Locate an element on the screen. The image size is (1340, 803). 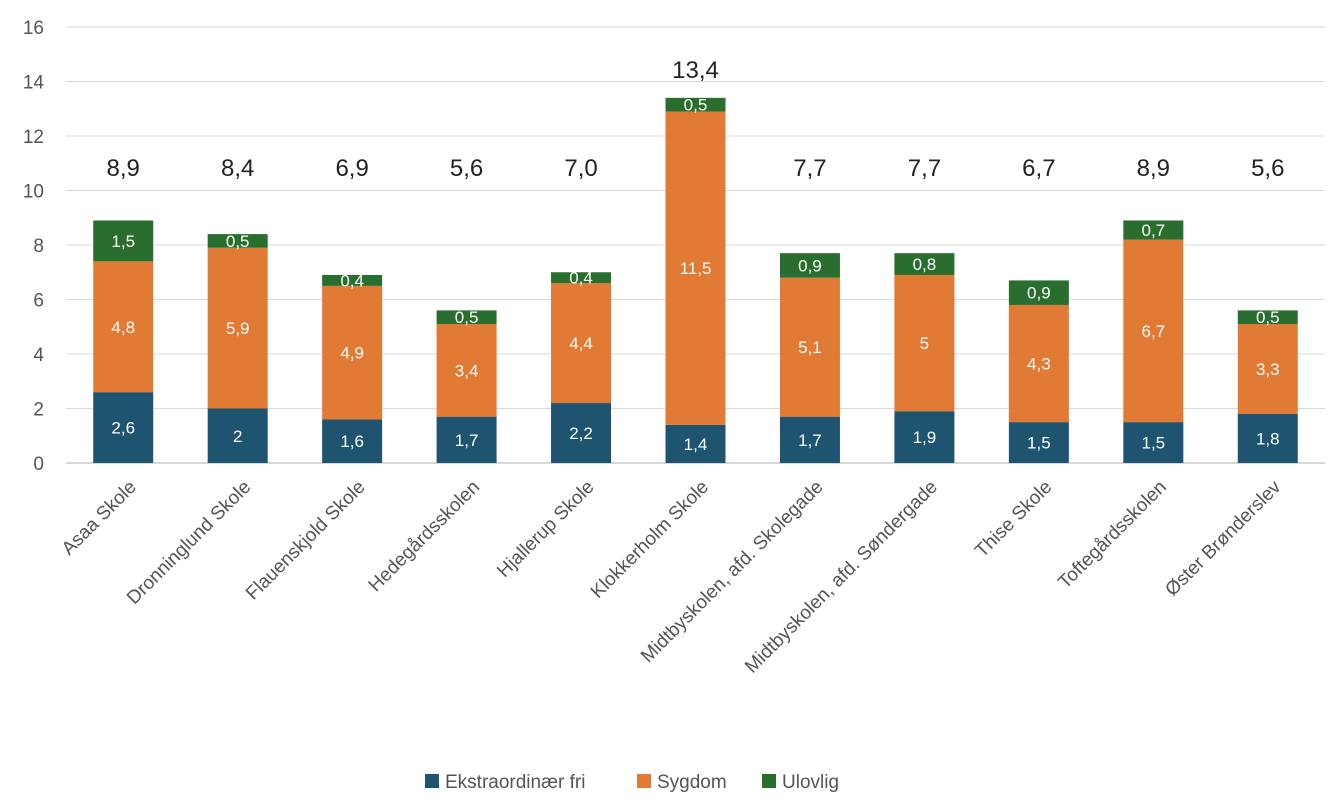
bar-segment-label: 5,9 is located at coordinates (238, 328).